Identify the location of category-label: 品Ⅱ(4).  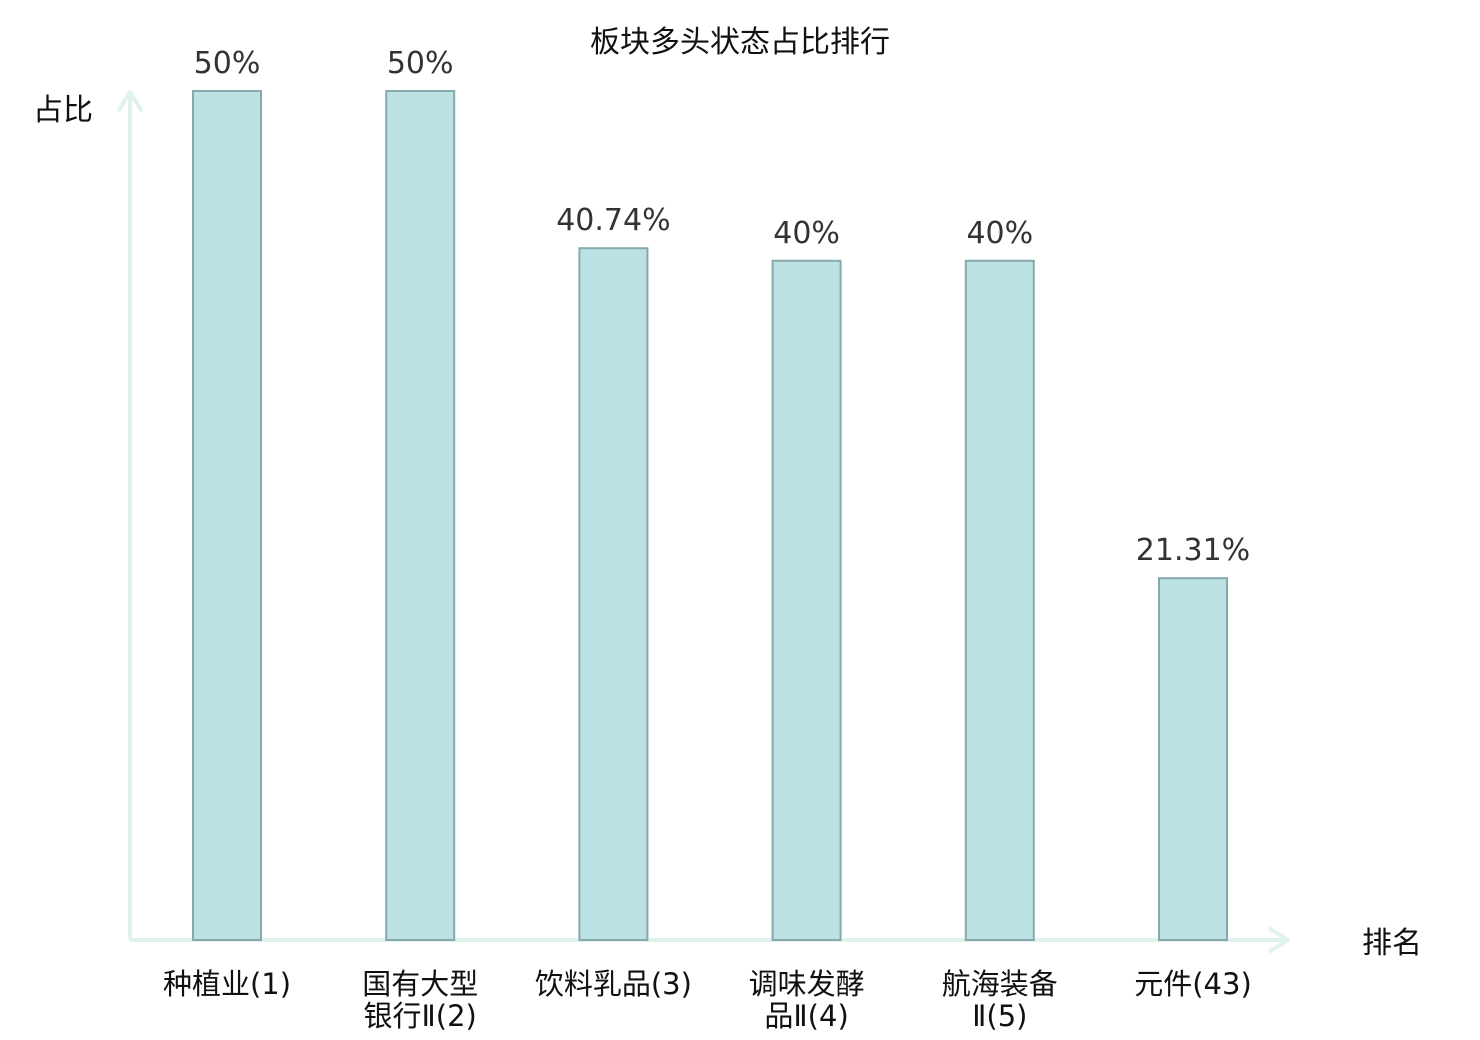
(806, 1016).